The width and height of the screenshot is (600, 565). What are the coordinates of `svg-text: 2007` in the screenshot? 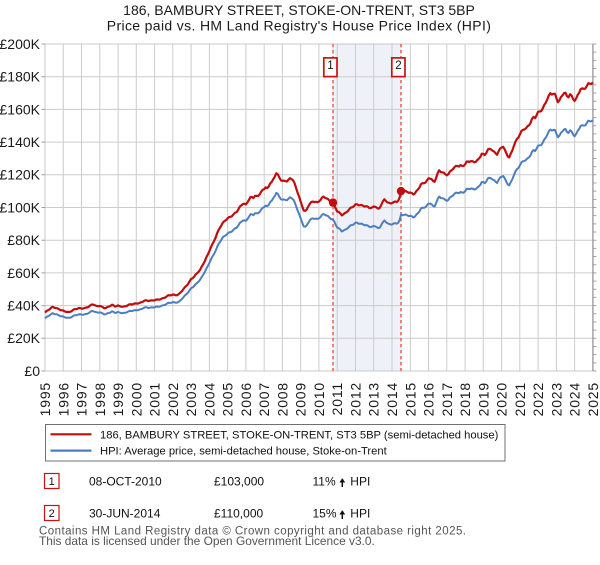 It's located at (264, 399).